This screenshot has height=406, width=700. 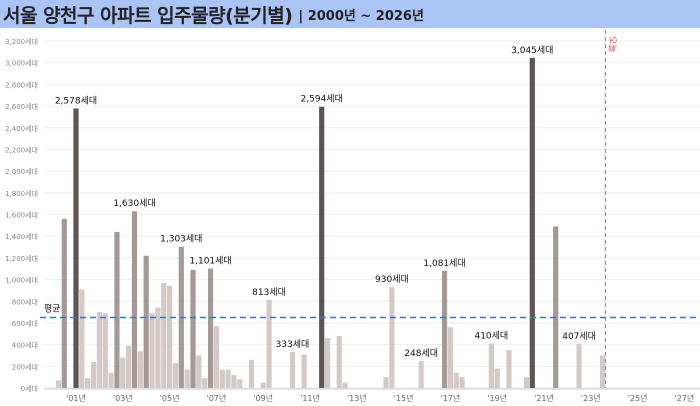 What do you see at coordinates (29, 388) in the screenshot?
I see `y-tick-label: 0세대` at bounding box center [29, 388].